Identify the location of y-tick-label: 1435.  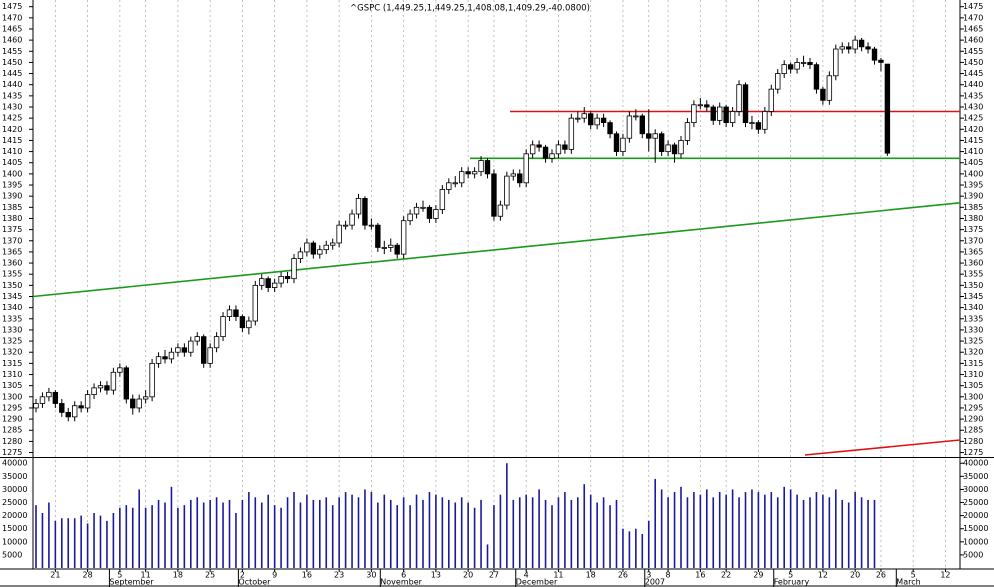
(973, 95).